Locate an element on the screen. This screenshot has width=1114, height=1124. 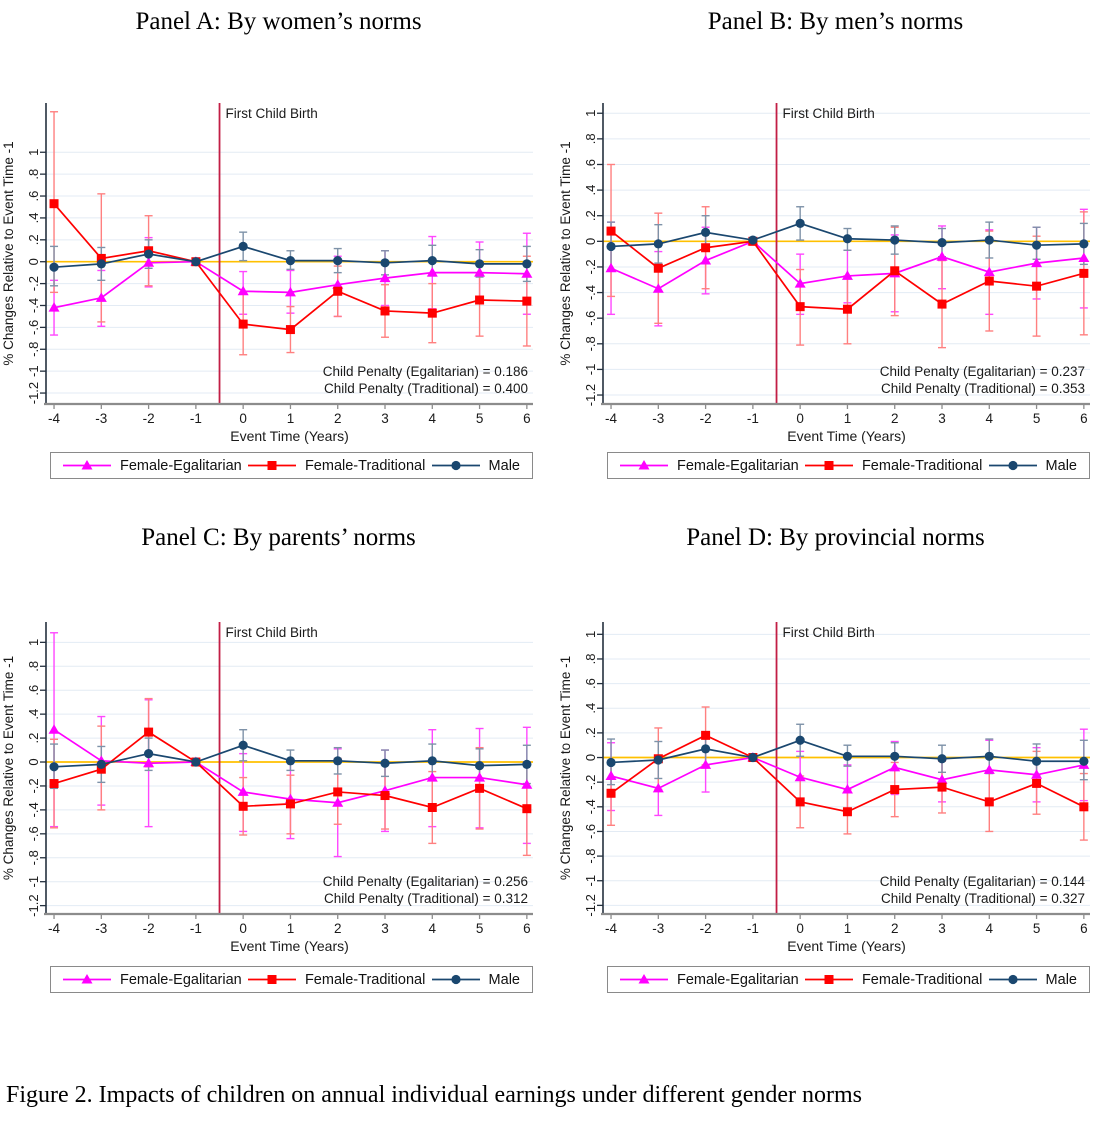
svg-text: .6 is located at coordinates (590, 683).